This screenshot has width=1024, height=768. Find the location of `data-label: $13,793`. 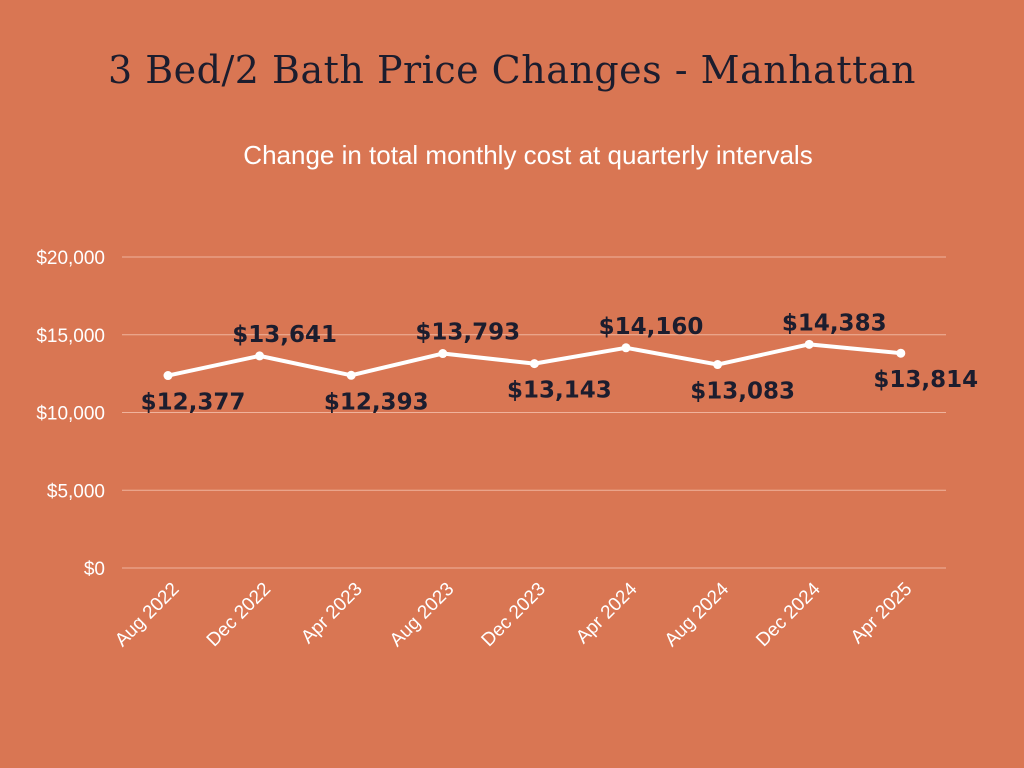

data-label: $13,793 is located at coordinates (467, 333).